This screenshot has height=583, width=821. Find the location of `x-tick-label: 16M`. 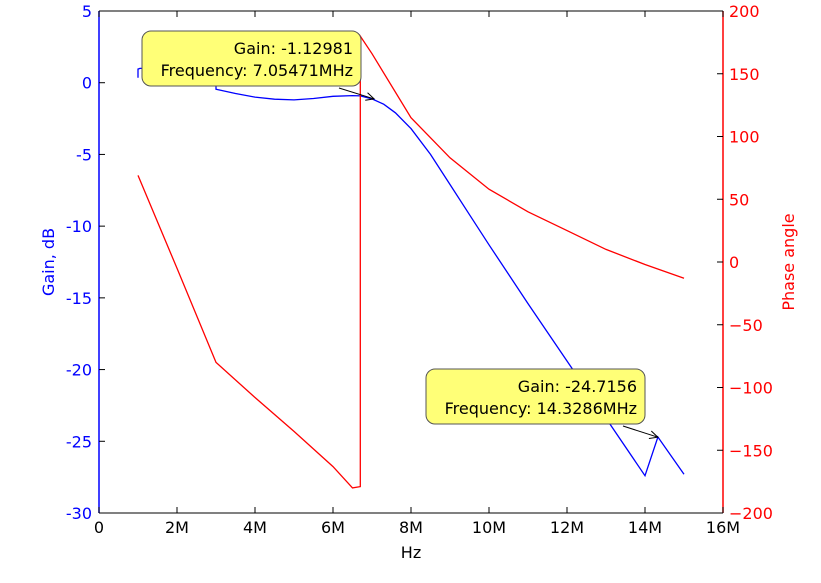

x-tick-label: 16M is located at coordinates (723, 527).